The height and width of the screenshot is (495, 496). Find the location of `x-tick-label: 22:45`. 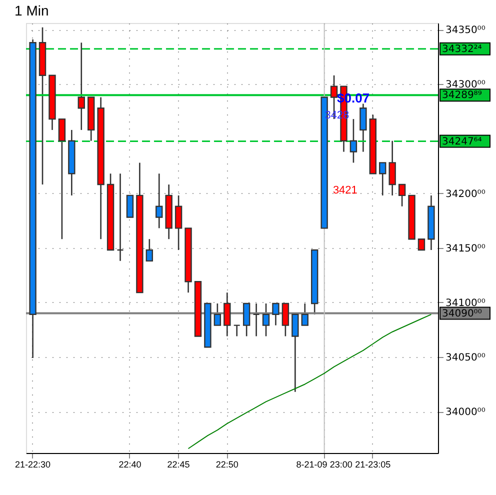

x-tick-label: 22:45 is located at coordinates (178, 465).